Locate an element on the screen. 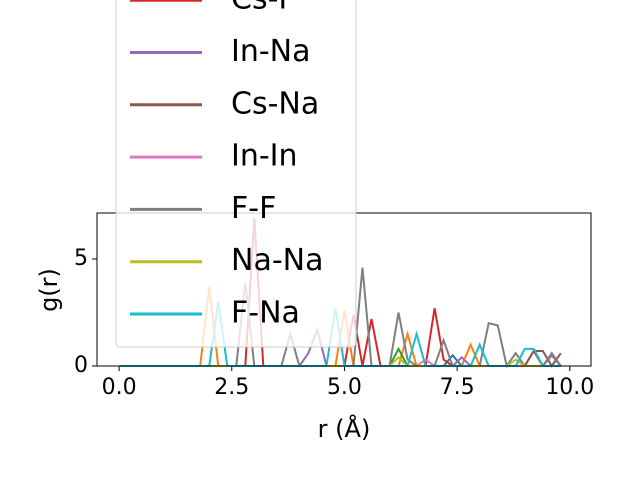 The height and width of the screenshot is (480, 640). x-tick-label: 0.0 is located at coordinates (119, 387).